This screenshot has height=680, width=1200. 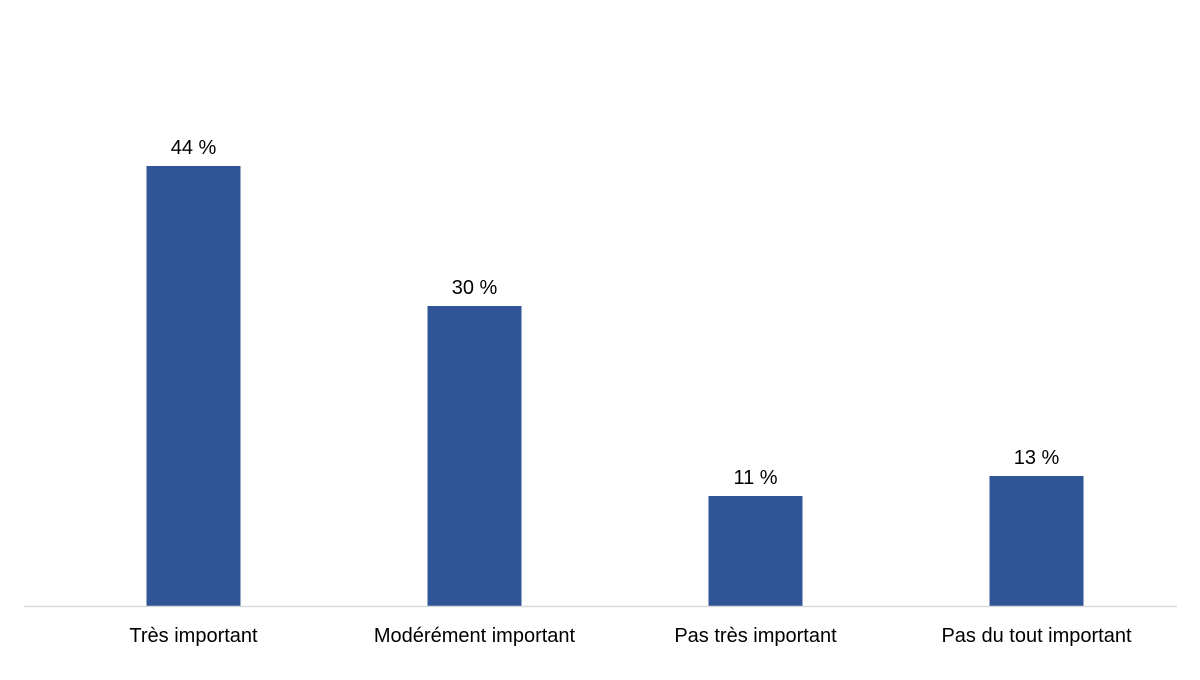 What do you see at coordinates (194, 148) in the screenshot?
I see `data-label-1: 44 %` at bounding box center [194, 148].